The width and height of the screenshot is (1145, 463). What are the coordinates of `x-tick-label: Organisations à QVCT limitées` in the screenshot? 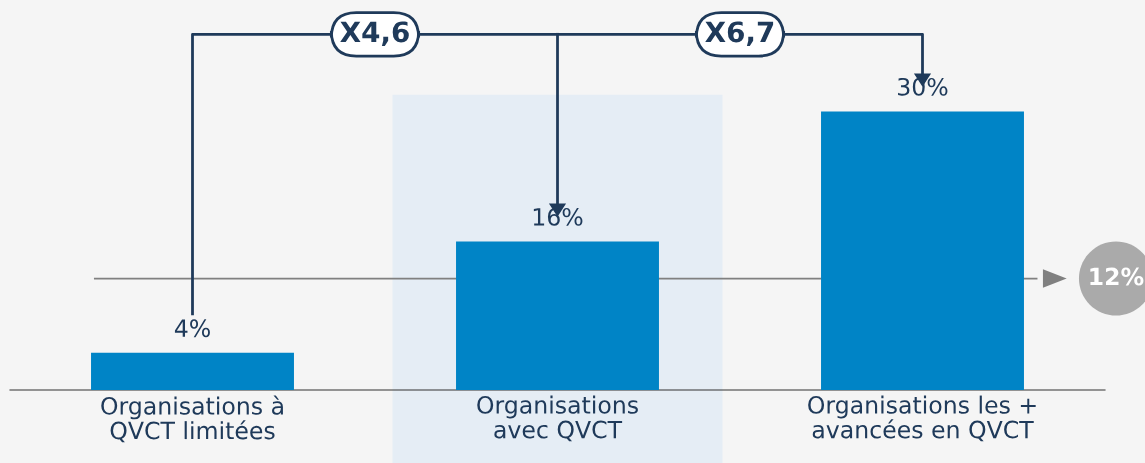 It's located at (192, 419).